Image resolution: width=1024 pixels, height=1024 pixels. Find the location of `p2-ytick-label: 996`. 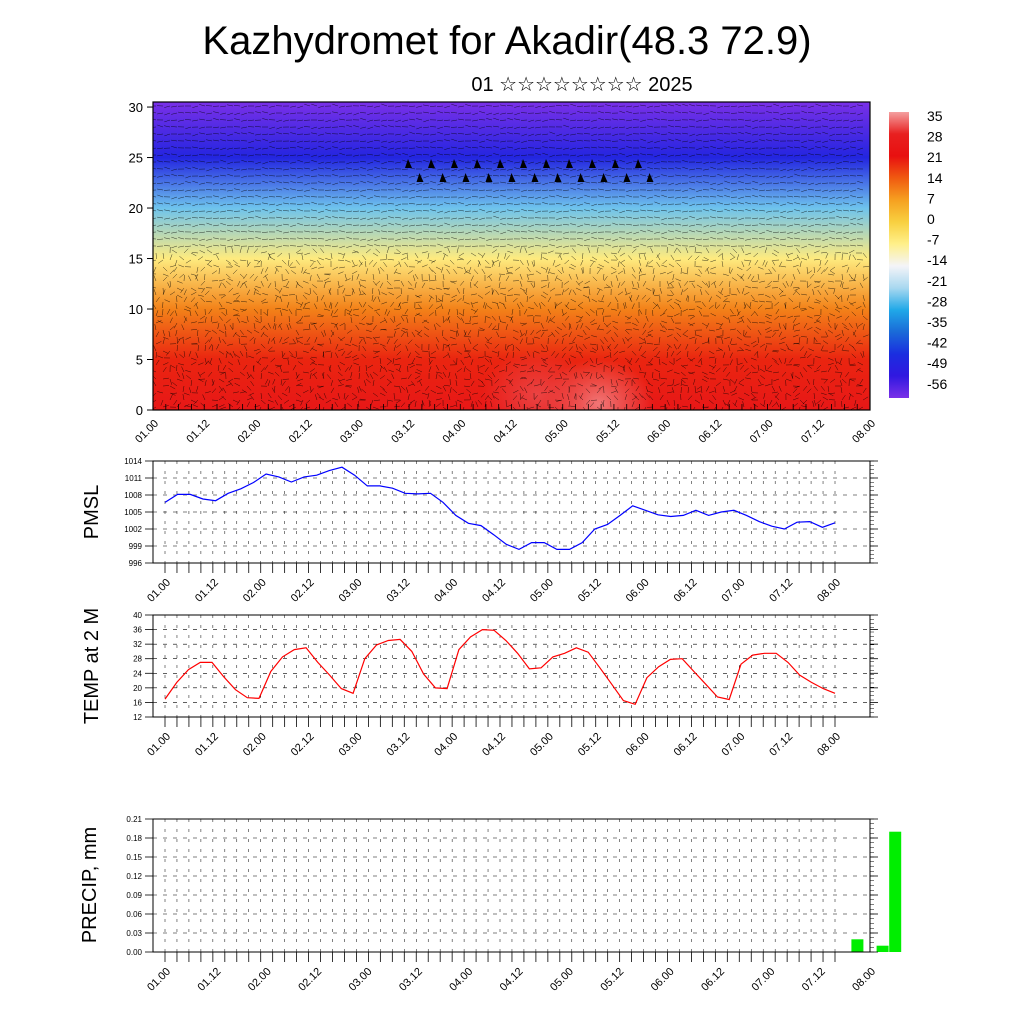

p2-ytick-label: 996 is located at coordinates (136, 563).